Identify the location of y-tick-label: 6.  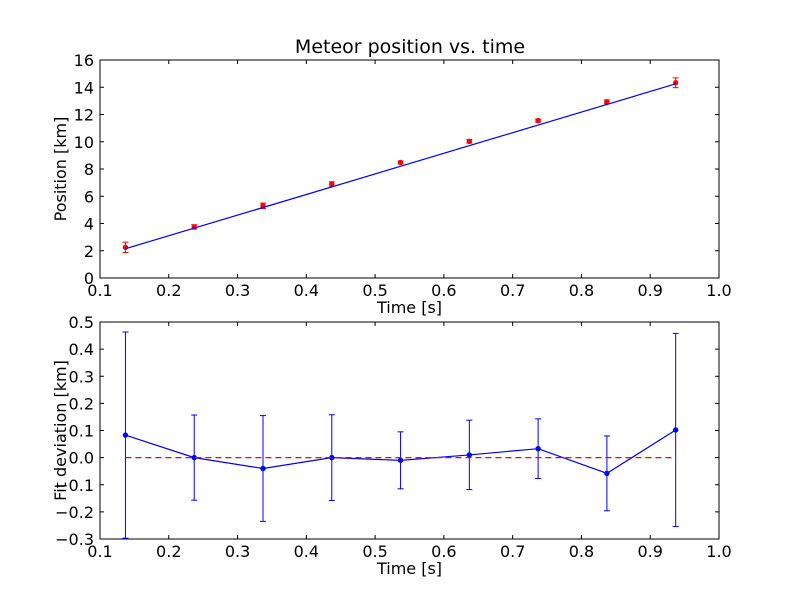
(89, 196).